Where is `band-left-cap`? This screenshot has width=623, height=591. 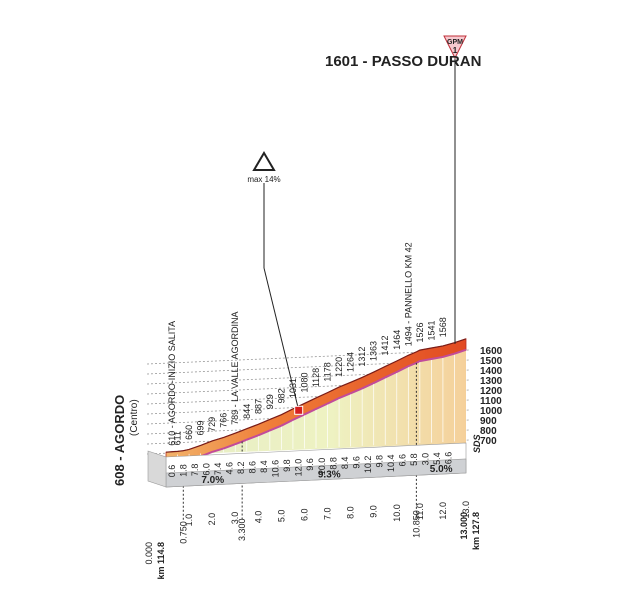
band-left-cap is located at coordinates (157, 469).